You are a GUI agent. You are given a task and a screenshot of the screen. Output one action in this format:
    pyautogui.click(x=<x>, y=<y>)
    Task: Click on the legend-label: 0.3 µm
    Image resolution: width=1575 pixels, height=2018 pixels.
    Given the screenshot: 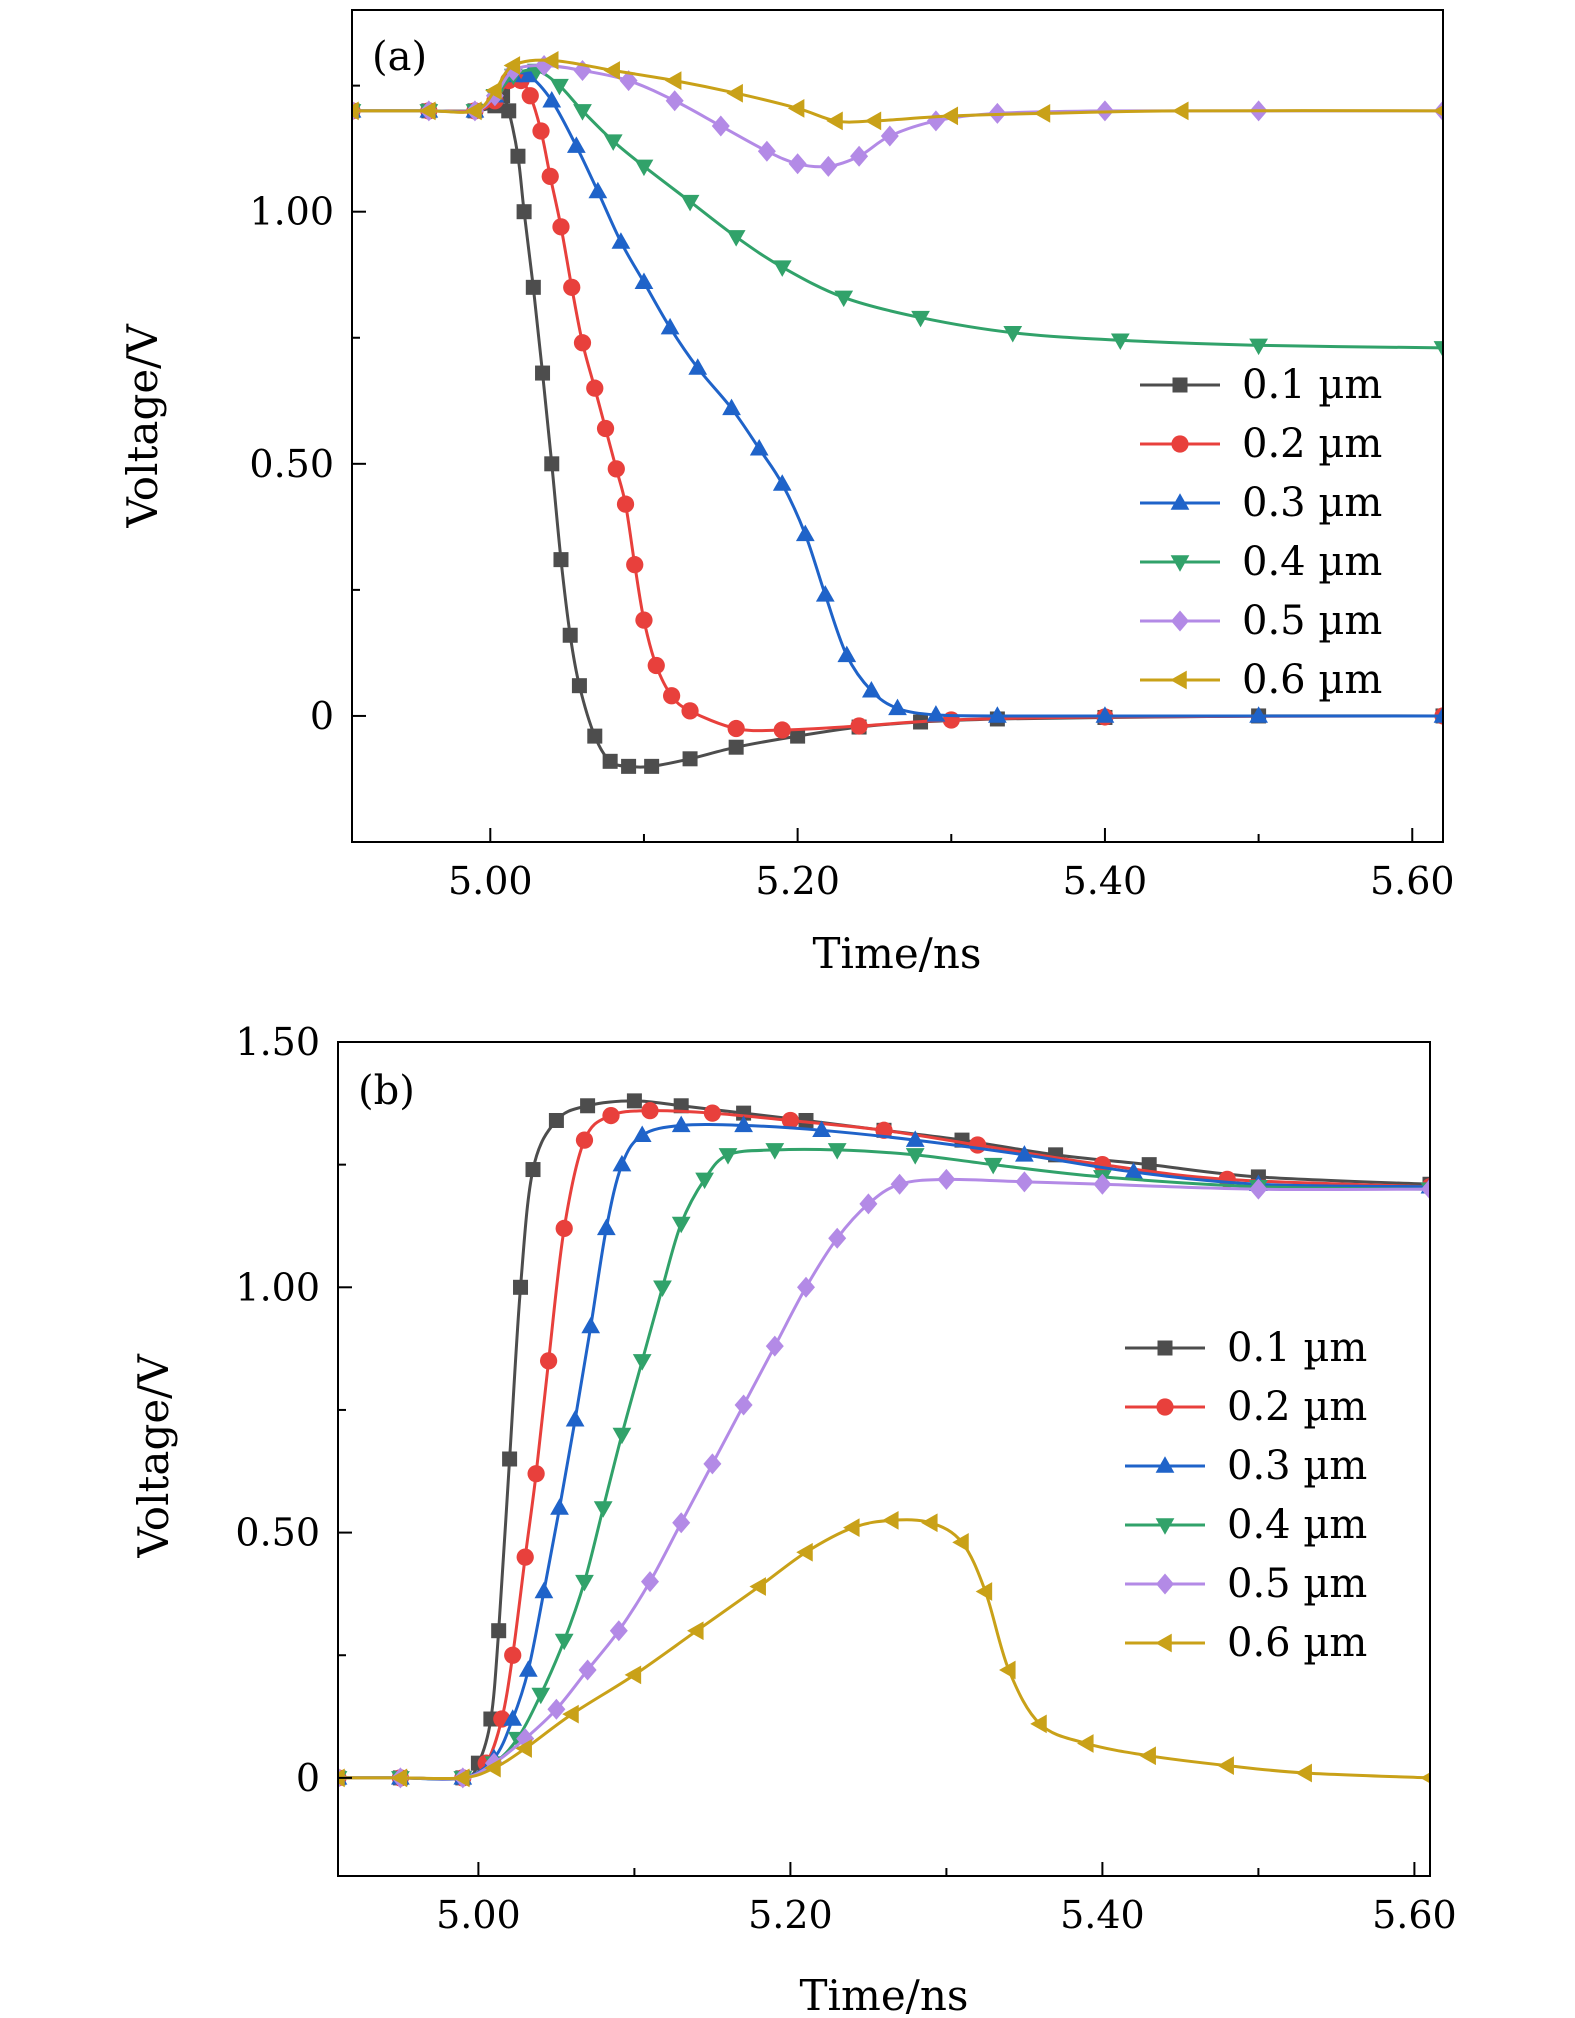 What is the action you would take?
    pyautogui.click(x=1297, y=1466)
    